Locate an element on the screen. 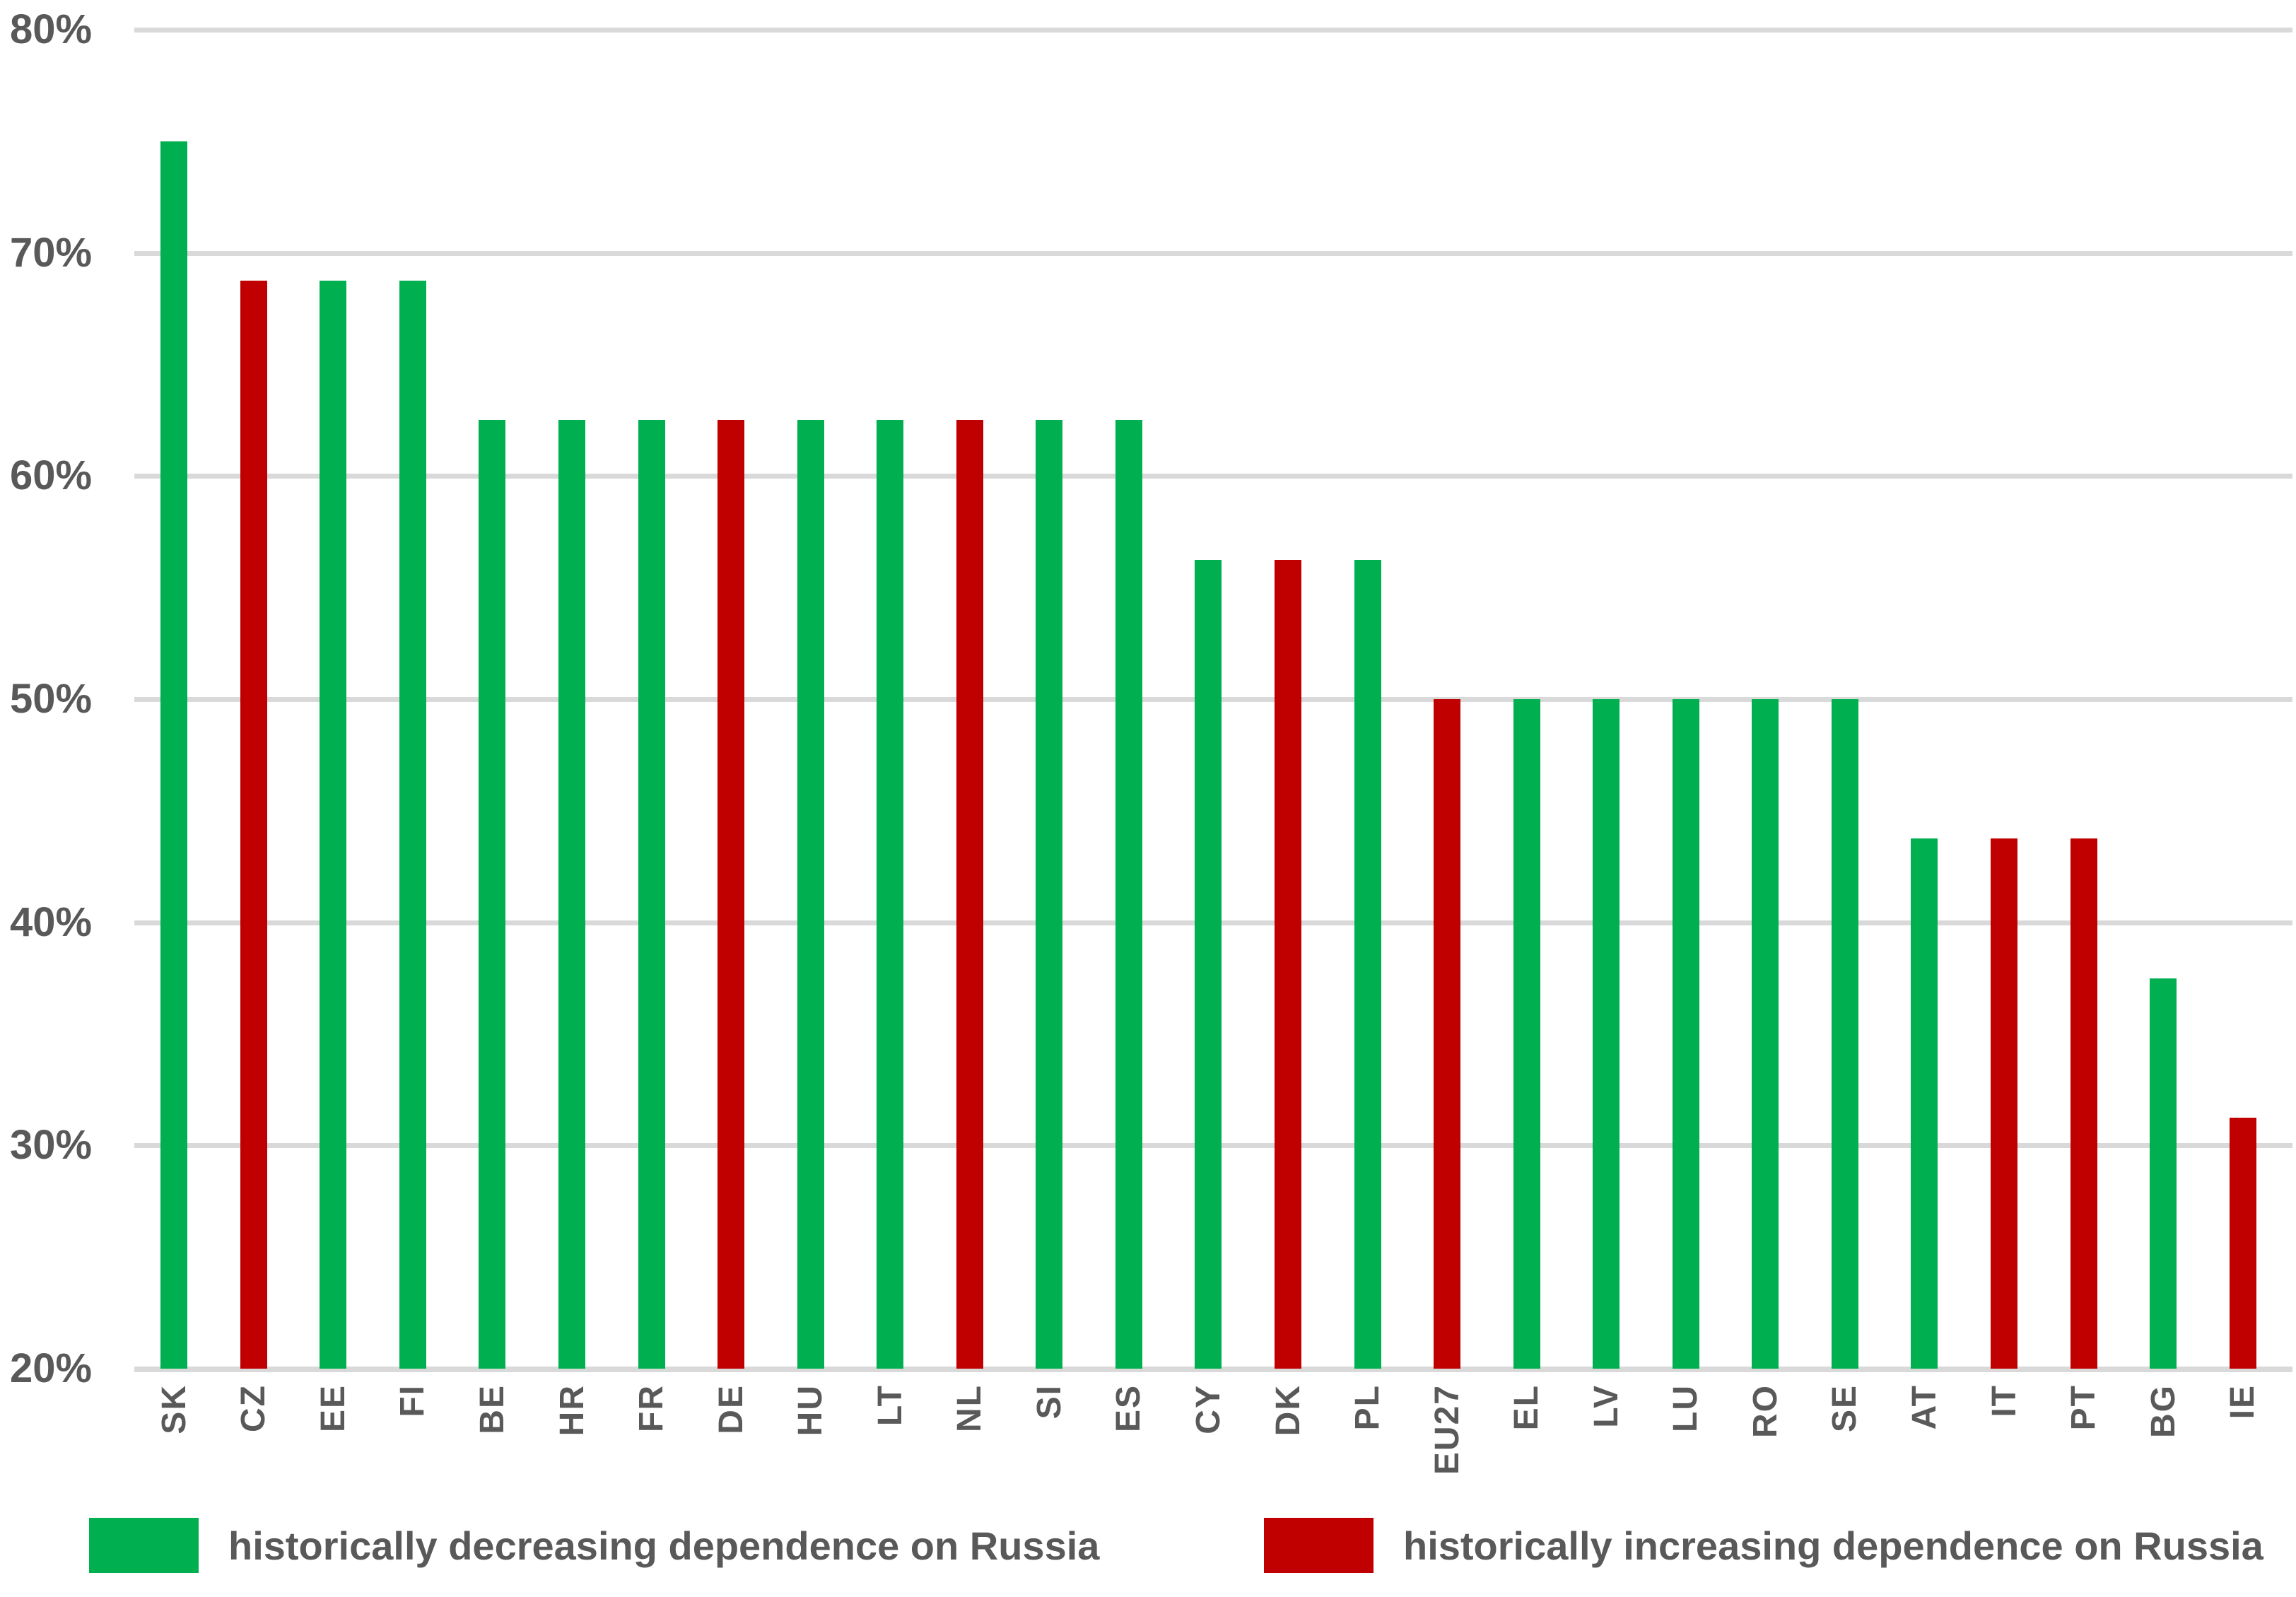  bar-FR is located at coordinates (651, 894).